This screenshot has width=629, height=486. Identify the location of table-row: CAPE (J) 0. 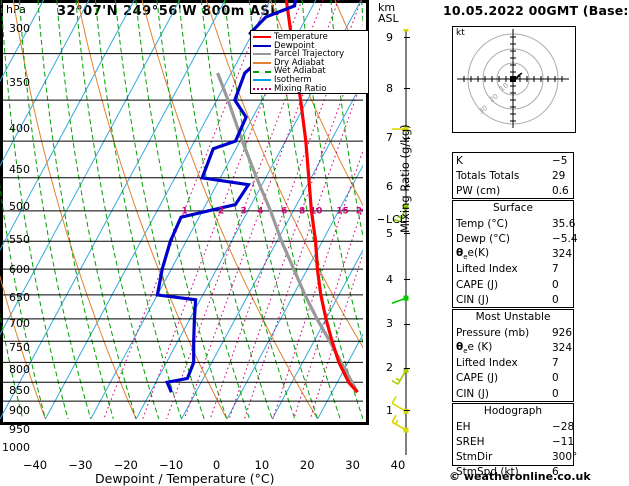
(513, 284).